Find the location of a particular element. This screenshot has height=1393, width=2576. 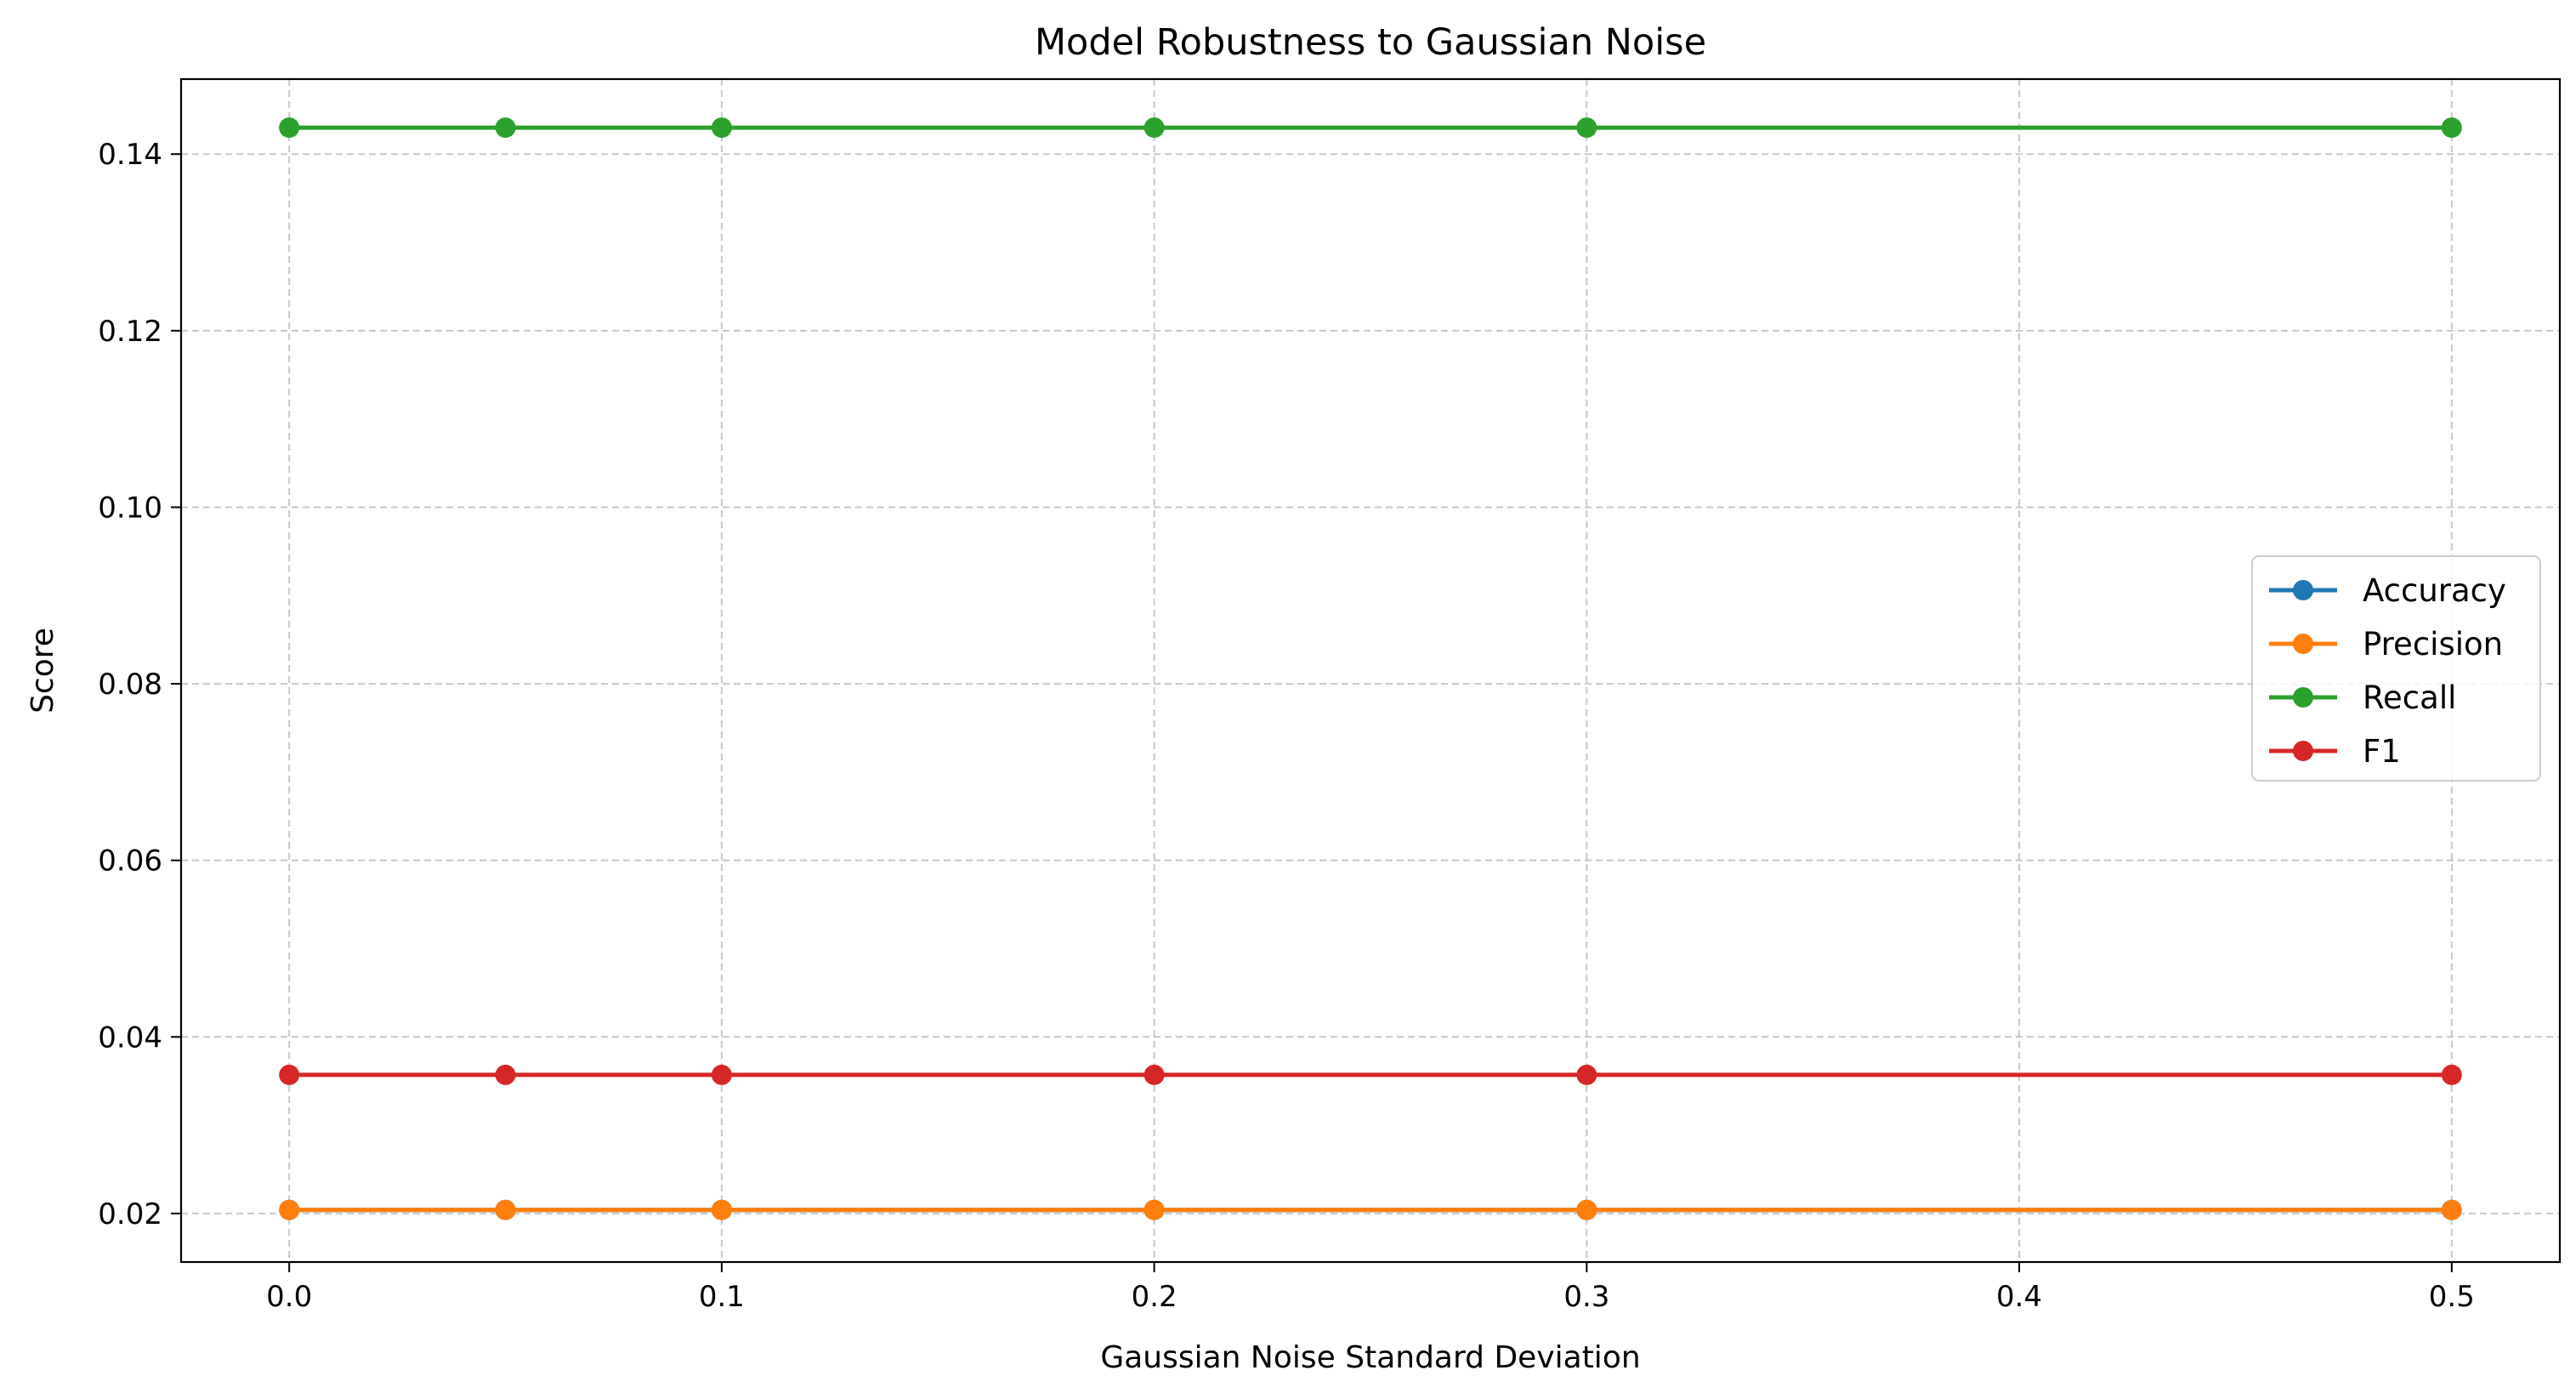

legend-label: Recall is located at coordinates (2409, 697).